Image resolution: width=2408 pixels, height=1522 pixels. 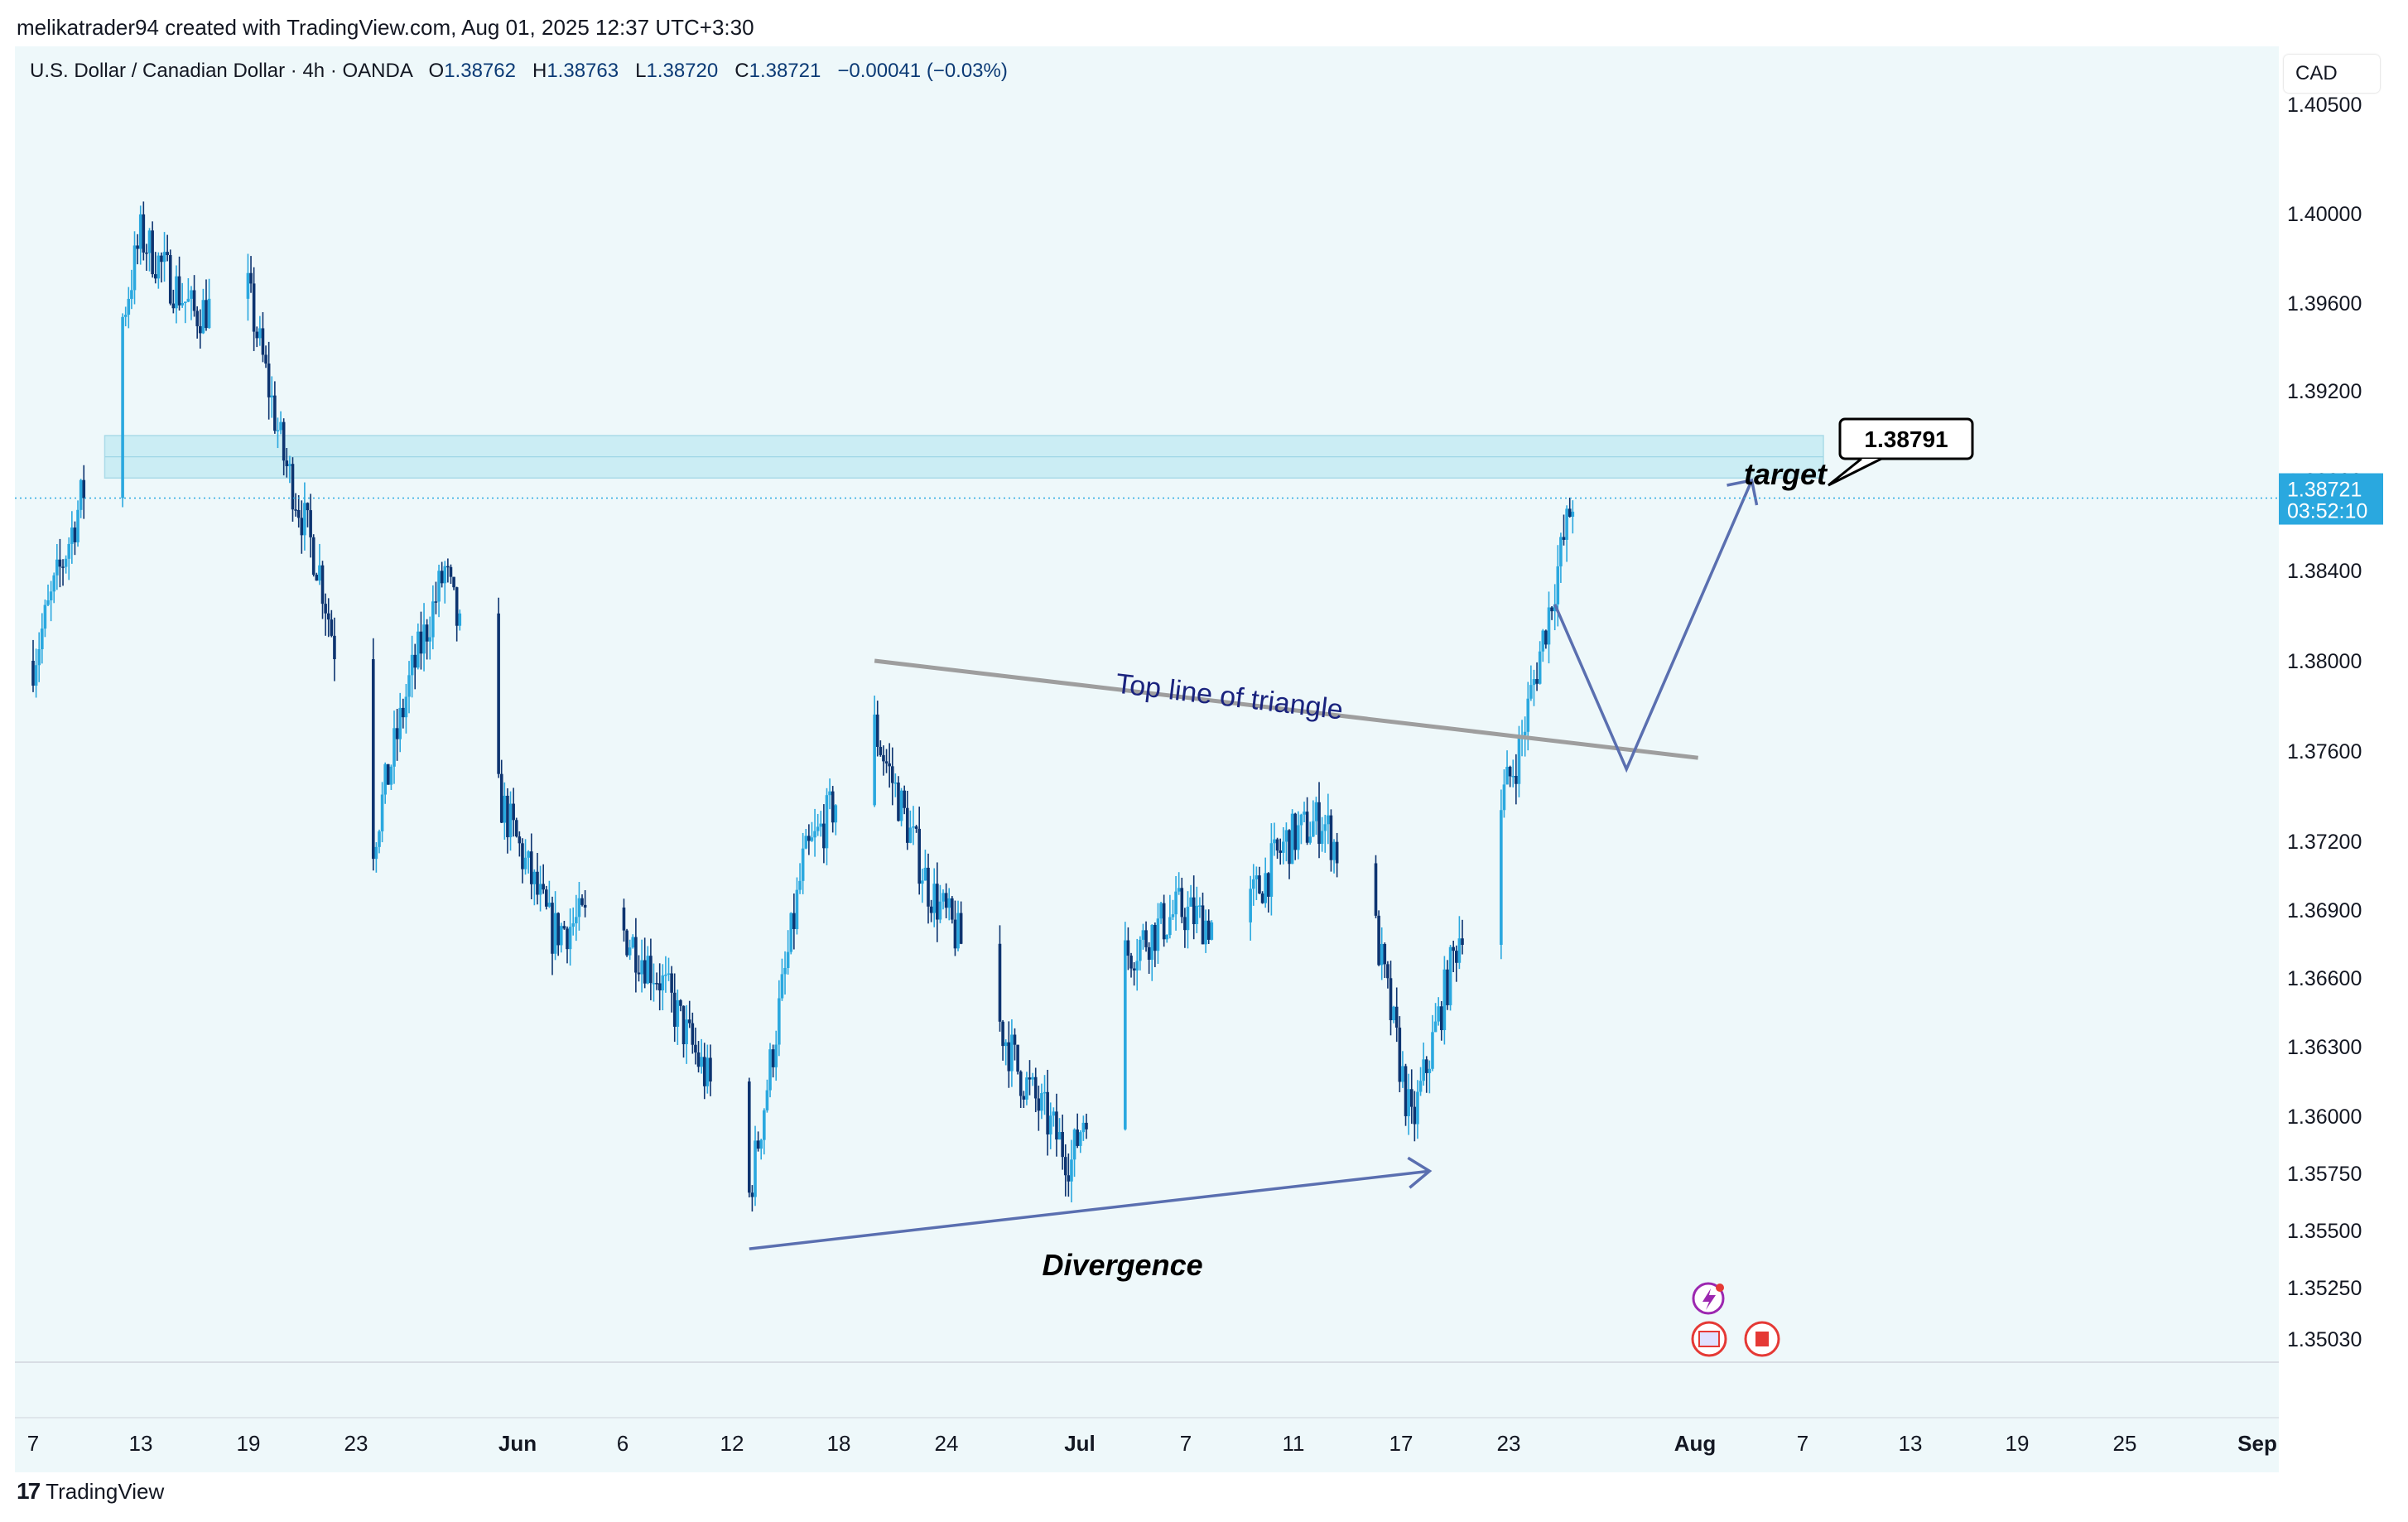 What do you see at coordinates (2325, 842) in the screenshot?
I see `y-tick-label: 1.37200` at bounding box center [2325, 842].